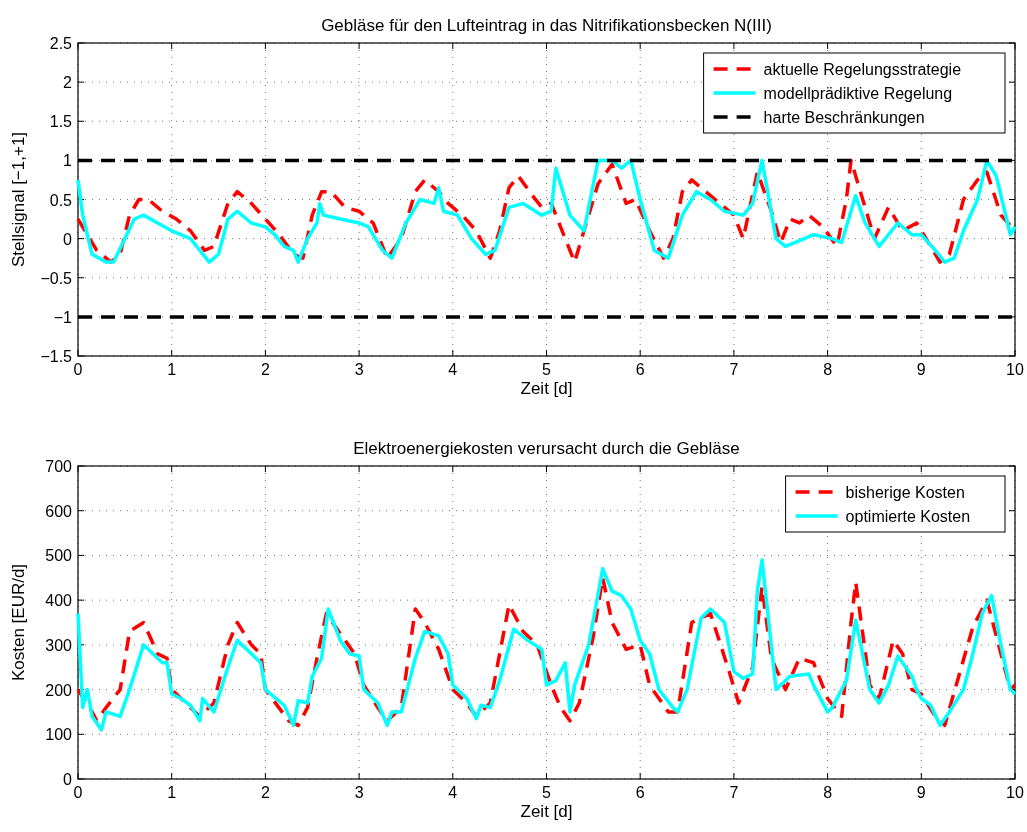 Image resolution: width=1027 pixels, height=832 pixels. Describe the element at coordinates (59, 556) in the screenshot. I see `y-tick-label: 500` at that location.